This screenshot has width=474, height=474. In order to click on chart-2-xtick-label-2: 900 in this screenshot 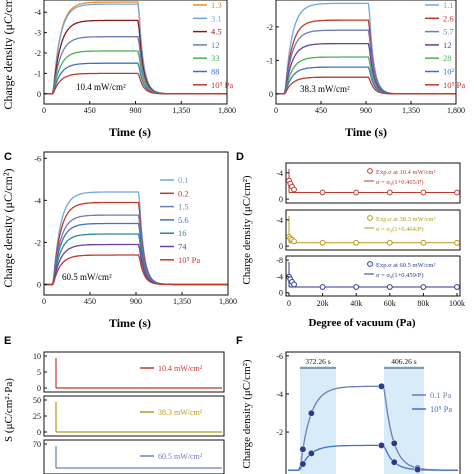, I will do `click(136, 301)`.